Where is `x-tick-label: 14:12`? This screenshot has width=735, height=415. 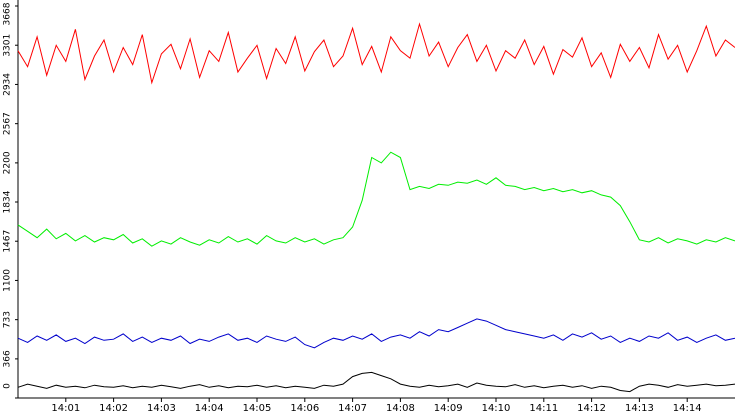
x-tick-label: 14:12 is located at coordinates (591, 408).